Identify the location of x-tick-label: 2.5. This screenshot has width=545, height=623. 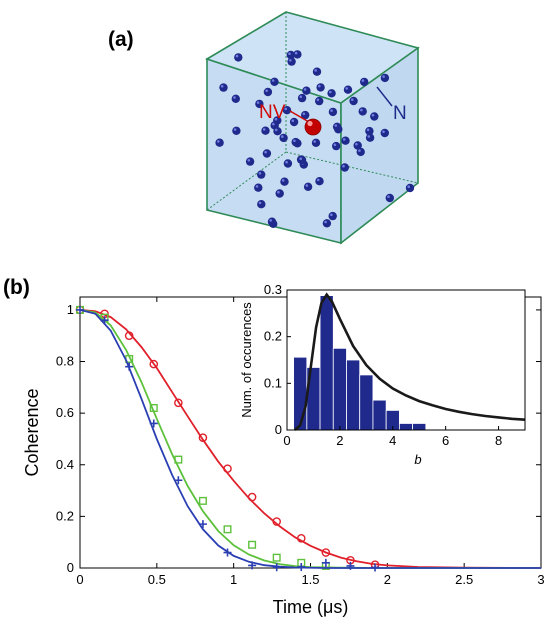
(464, 579).